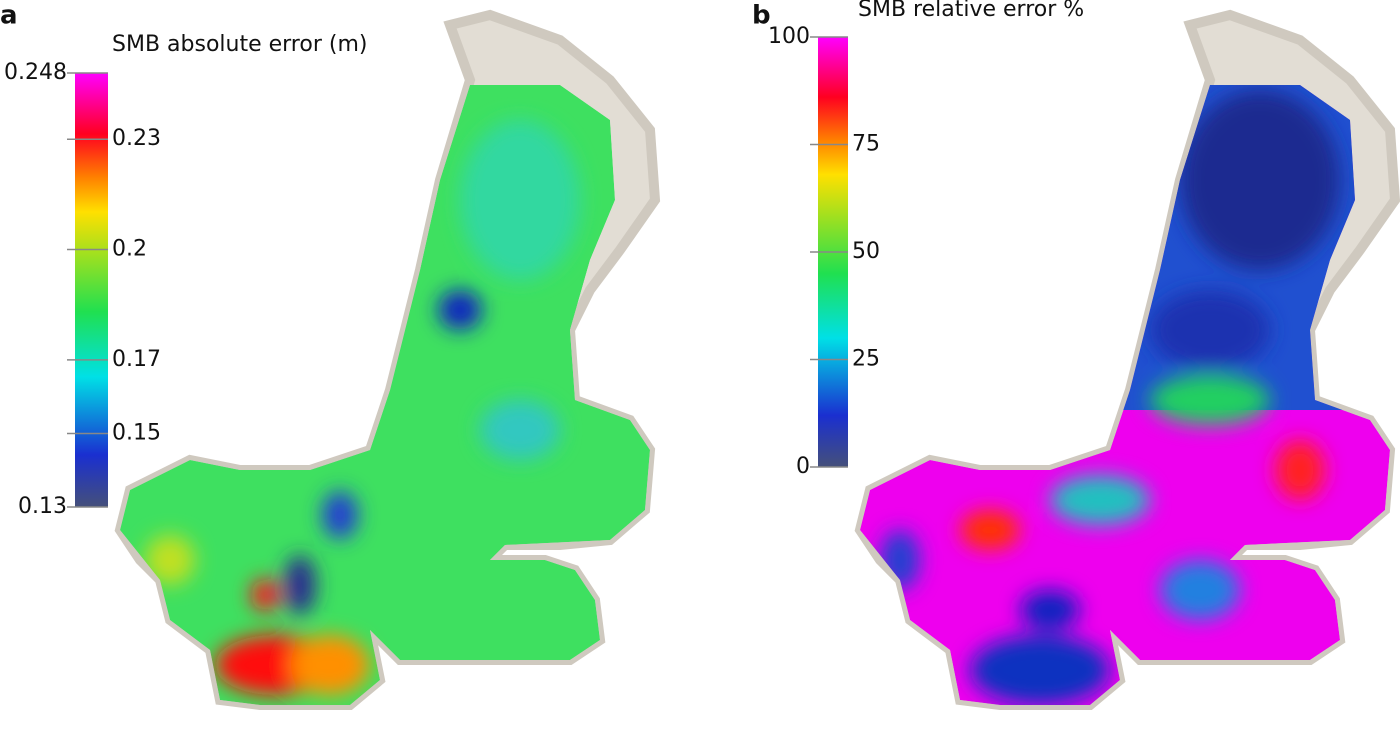 The image size is (1400, 741). Describe the element at coordinates (789, 36) in the screenshot. I see `tick-label: 100` at that location.